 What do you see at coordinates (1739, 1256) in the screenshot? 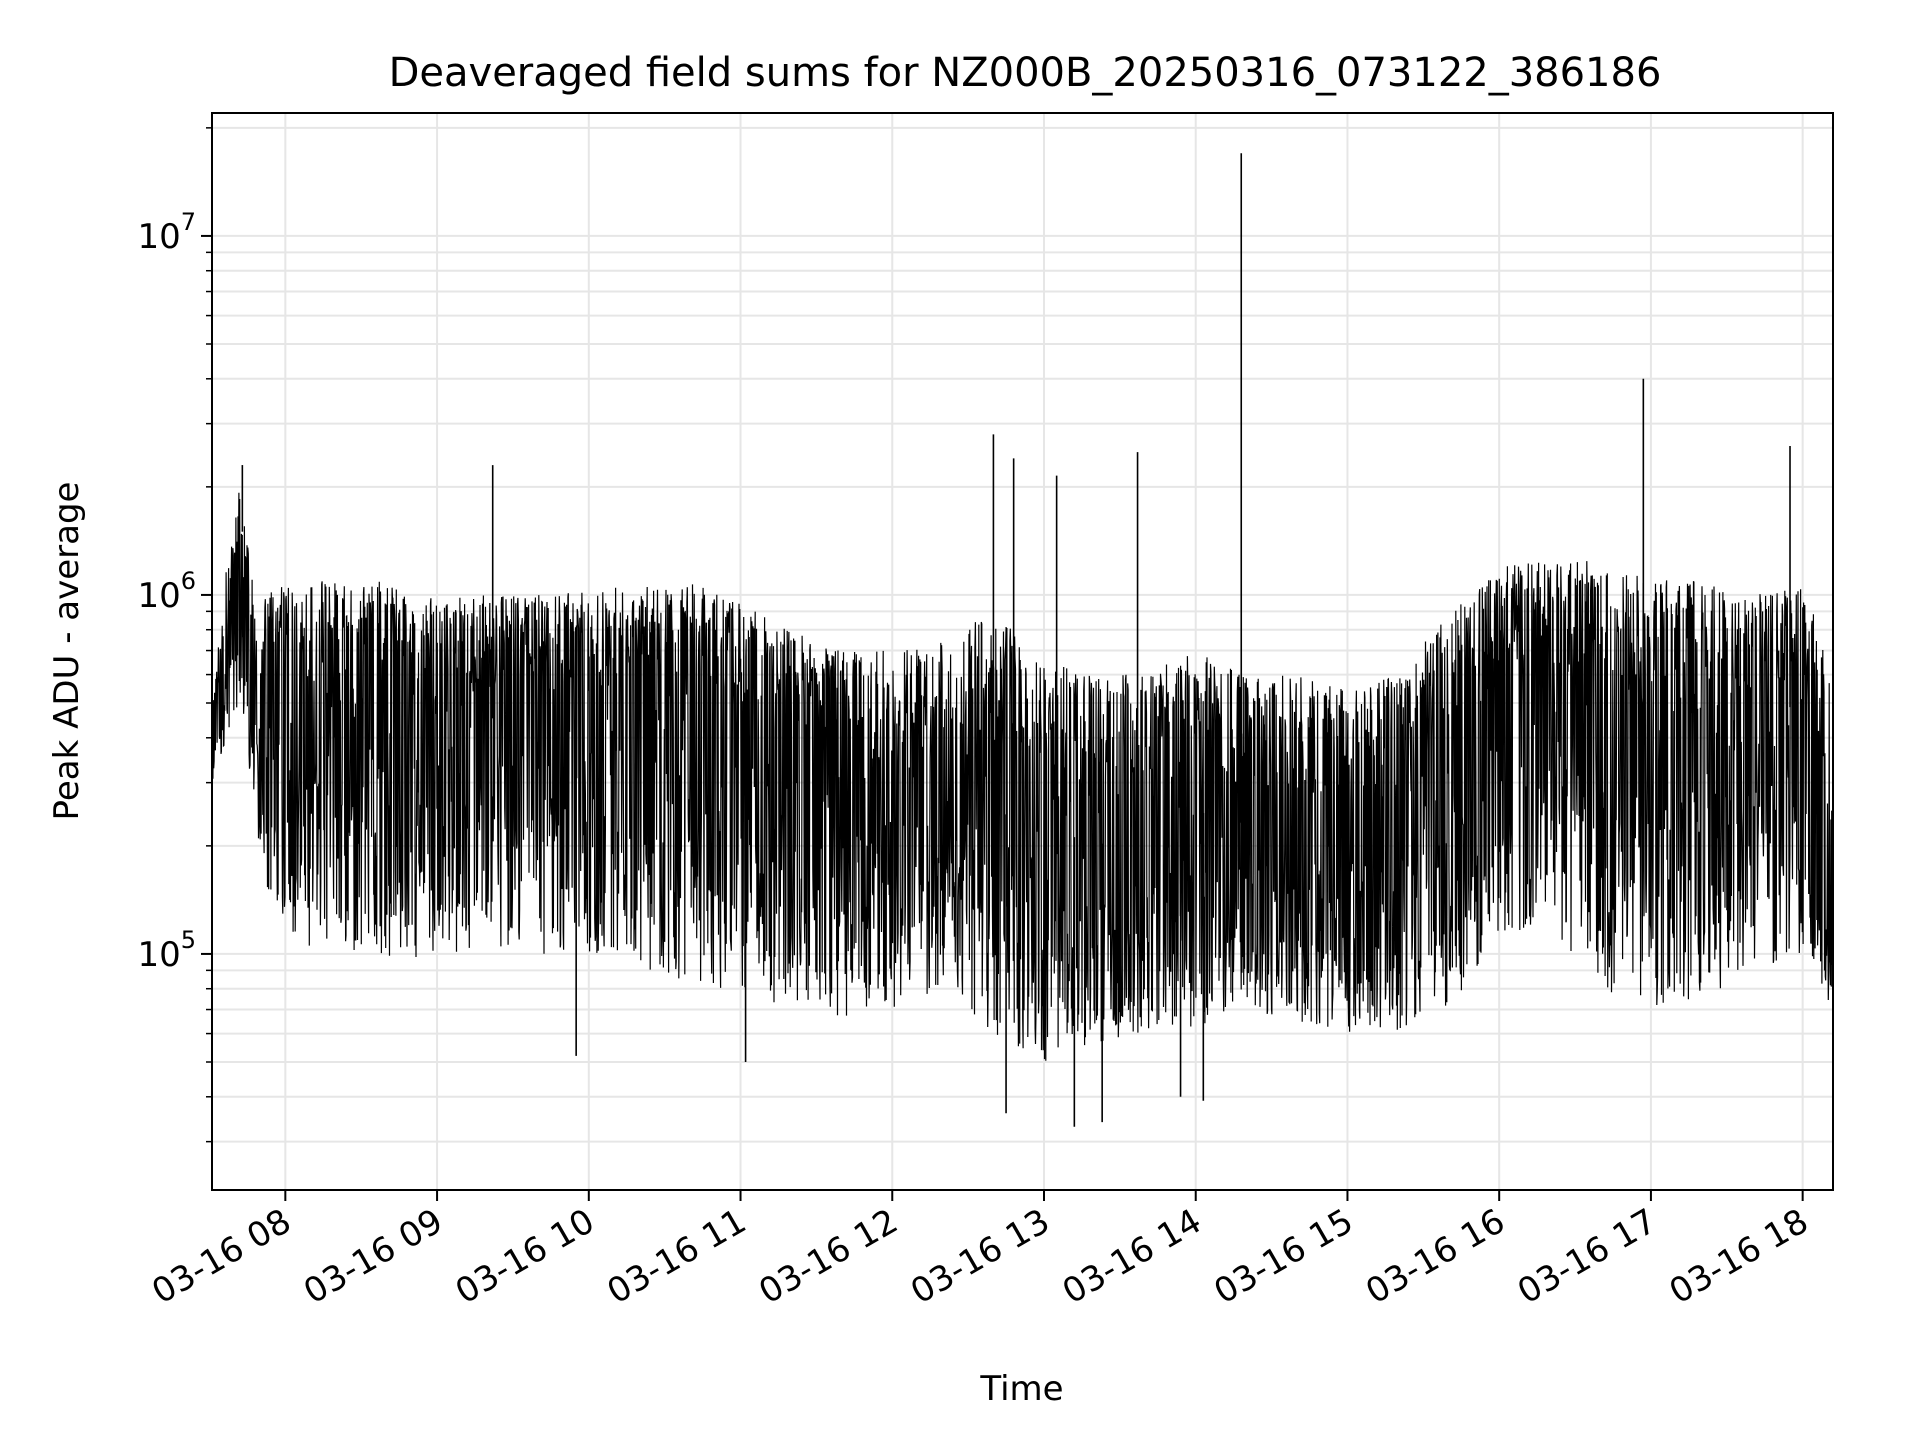
I see `x-tick-label: 03-16 18` at bounding box center [1739, 1256].